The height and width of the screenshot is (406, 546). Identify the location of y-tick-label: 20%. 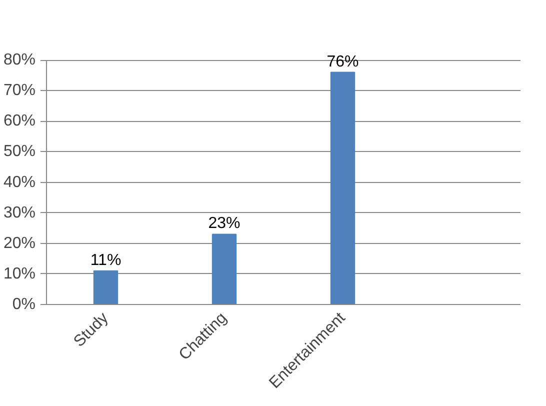
(19, 243).